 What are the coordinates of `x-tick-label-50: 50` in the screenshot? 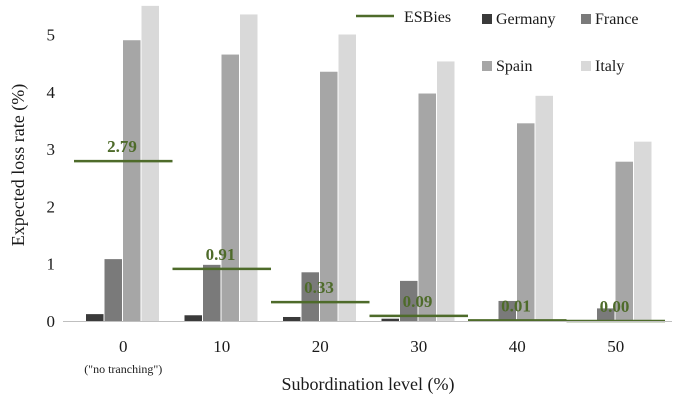 It's located at (615, 346).